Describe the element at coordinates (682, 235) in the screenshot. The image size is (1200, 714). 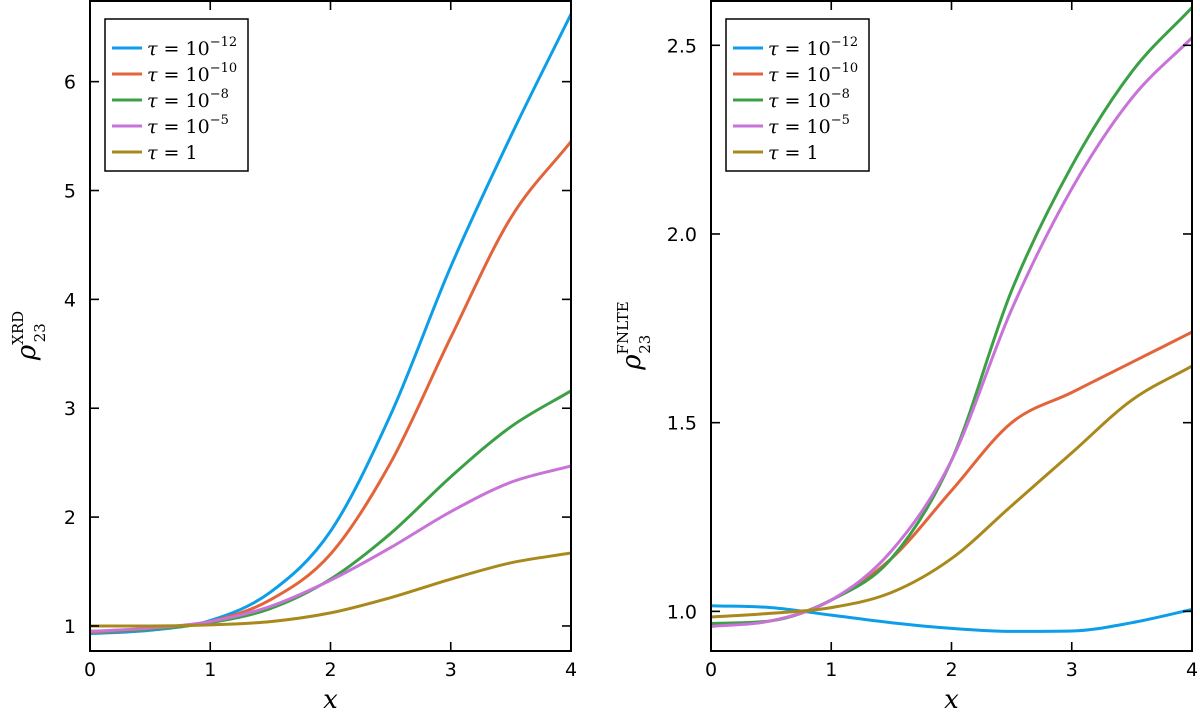
I see `y-tick-label: 2.0` at that location.